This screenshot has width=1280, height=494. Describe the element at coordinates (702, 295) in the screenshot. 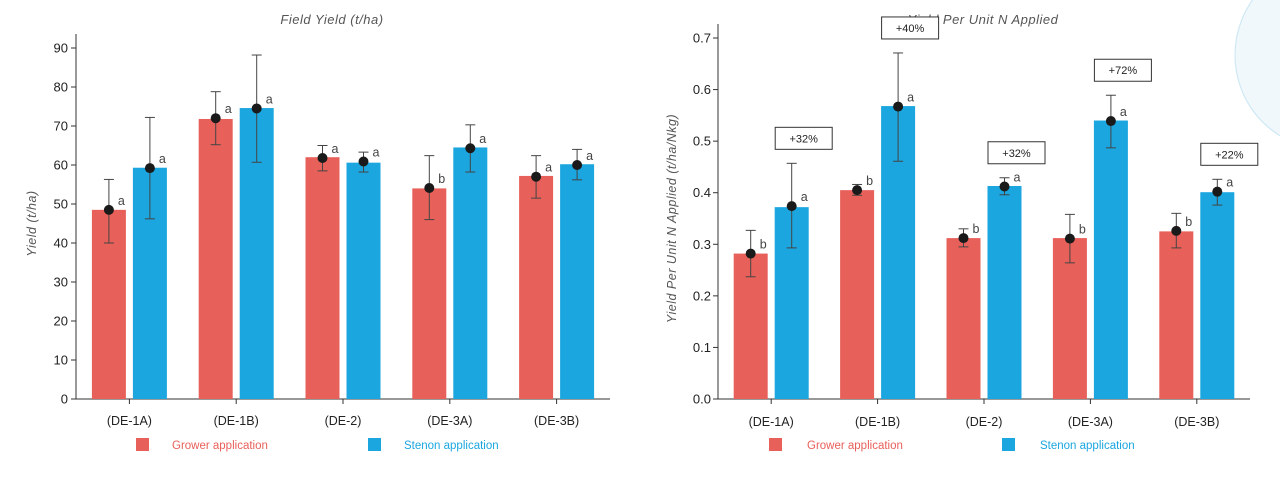

I see `y-tick-label: 0.2` at that location.